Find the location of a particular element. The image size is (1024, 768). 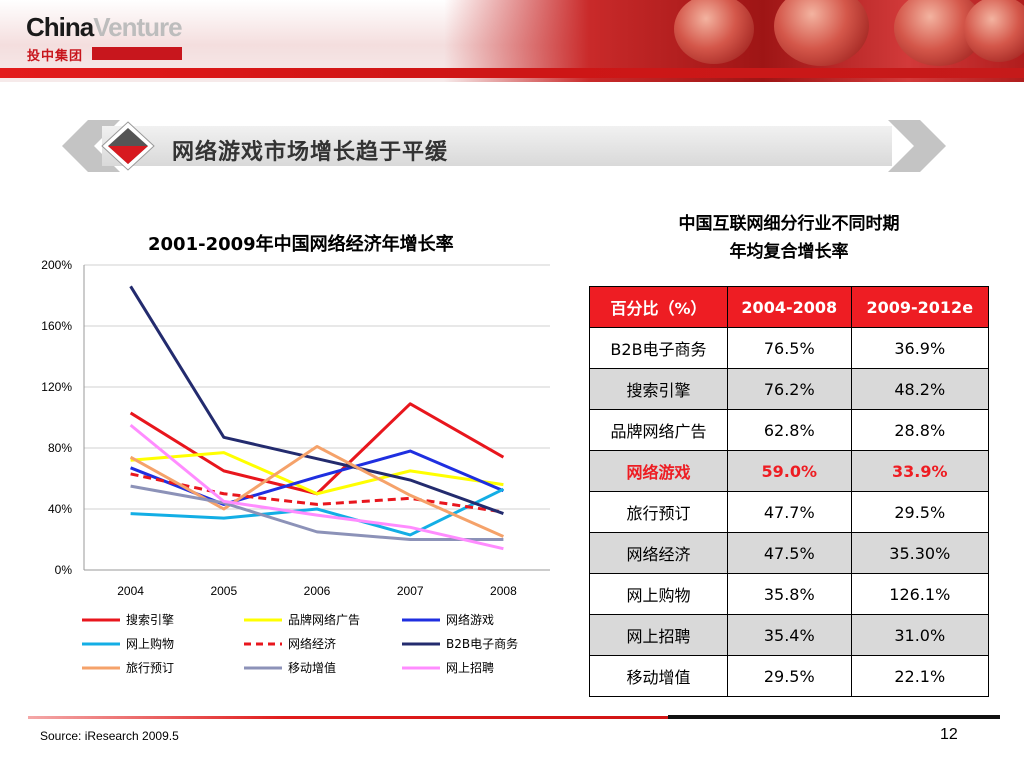

table-cell: 76.5% is located at coordinates (789, 348).